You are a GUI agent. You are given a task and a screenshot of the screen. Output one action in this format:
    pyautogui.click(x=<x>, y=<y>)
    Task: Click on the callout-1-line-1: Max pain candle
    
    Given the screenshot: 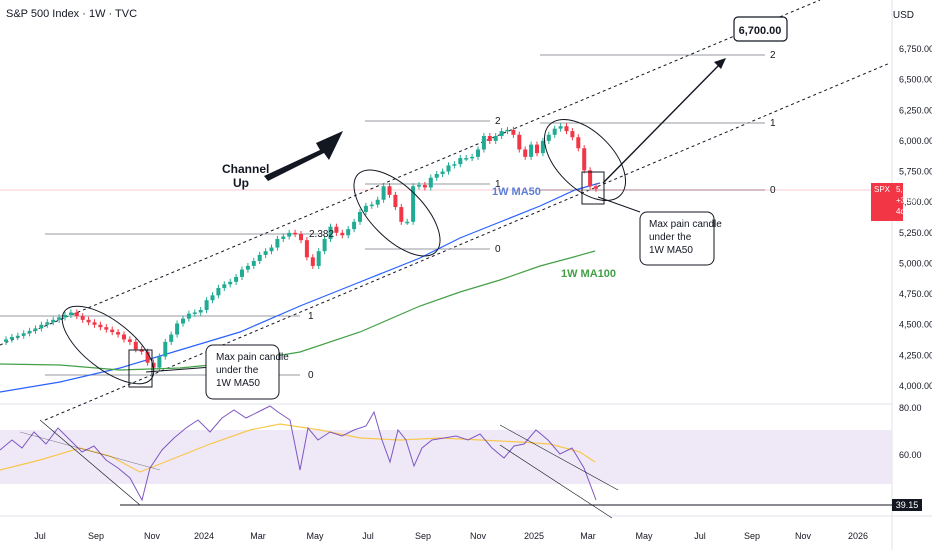 What is the action you would take?
    pyautogui.click(x=252, y=357)
    